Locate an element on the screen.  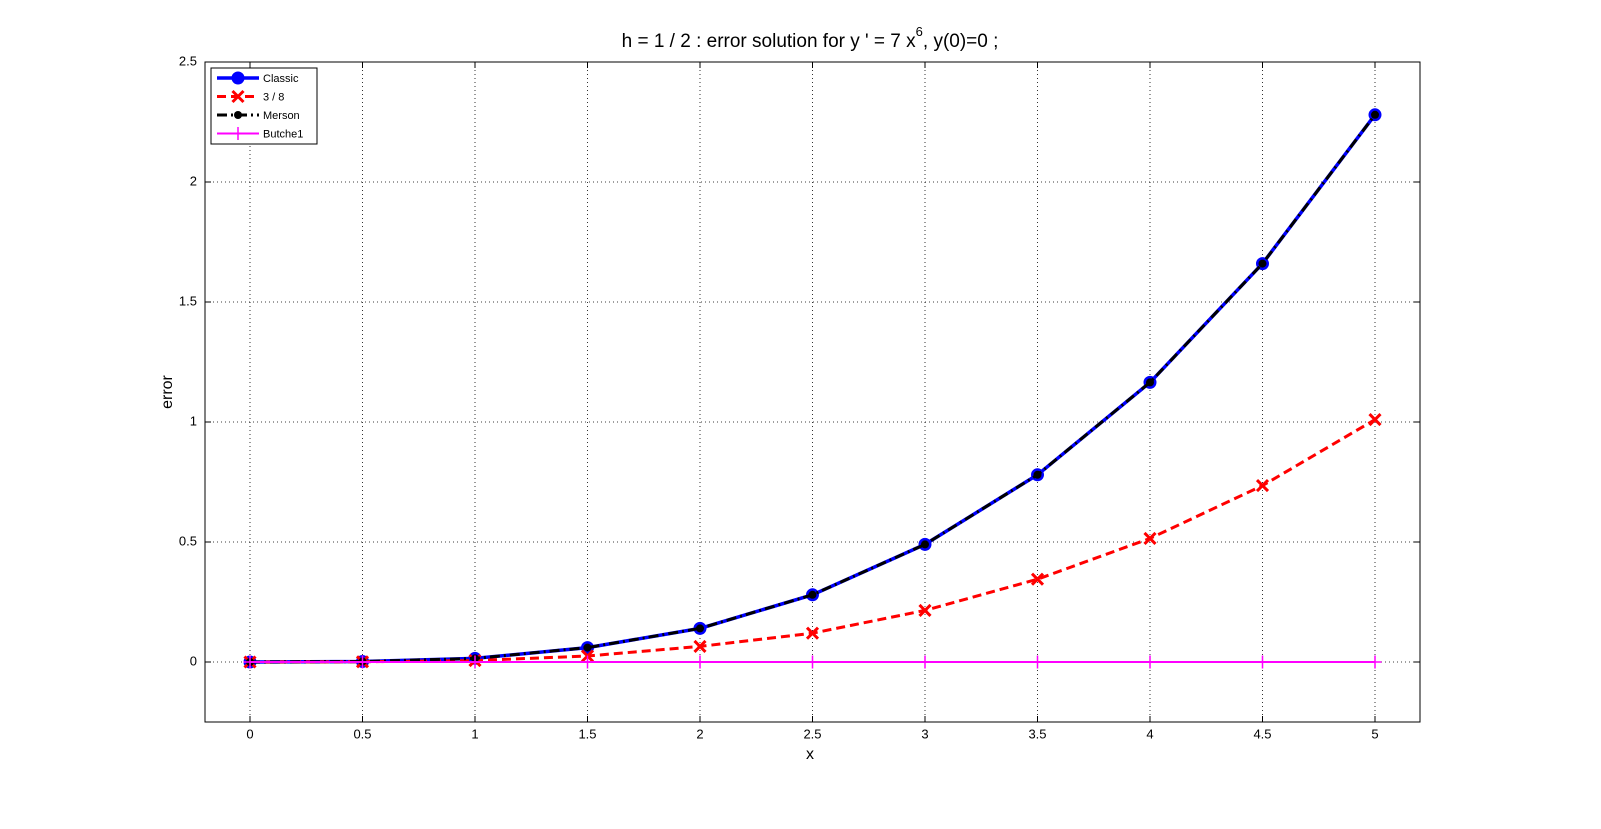
x-tick-label: 3.5 is located at coordinates (1037, 733).